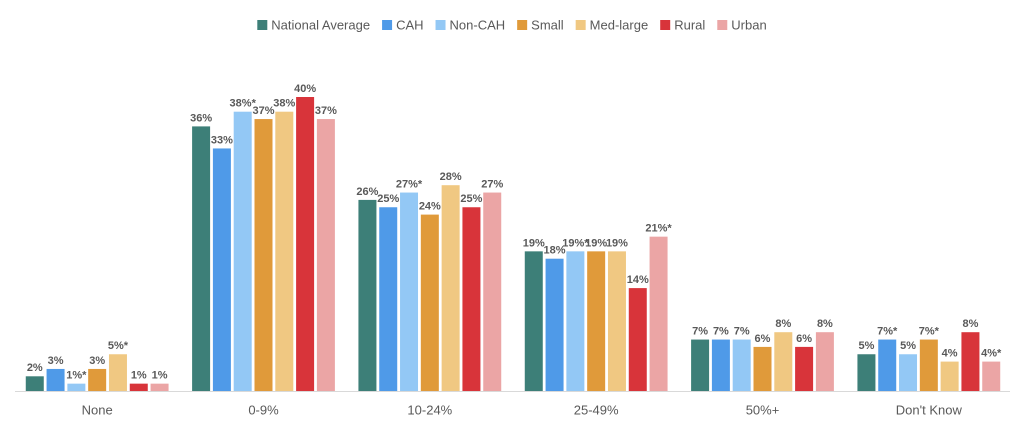  What do you see at coordinates (97, 409) in the screenshot?
I see `x-tick-label: None` at bounding box center [97, 409].